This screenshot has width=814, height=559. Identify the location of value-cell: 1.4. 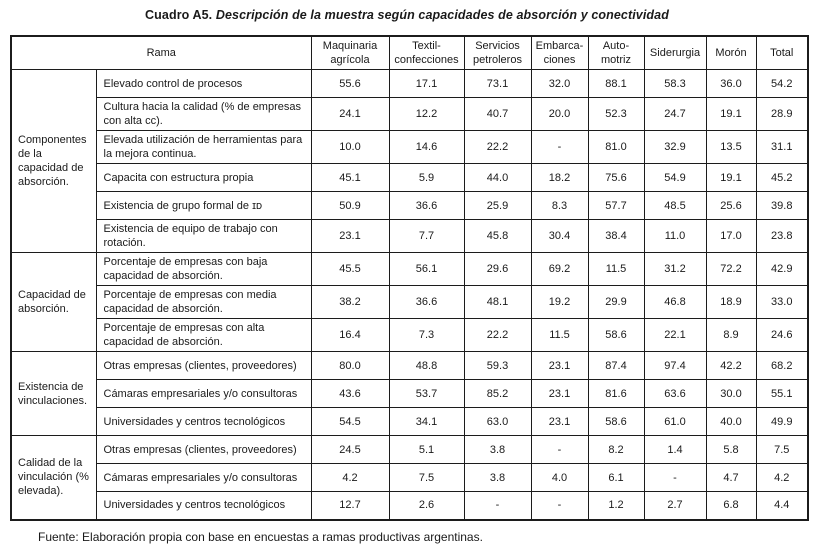
(675, 449).